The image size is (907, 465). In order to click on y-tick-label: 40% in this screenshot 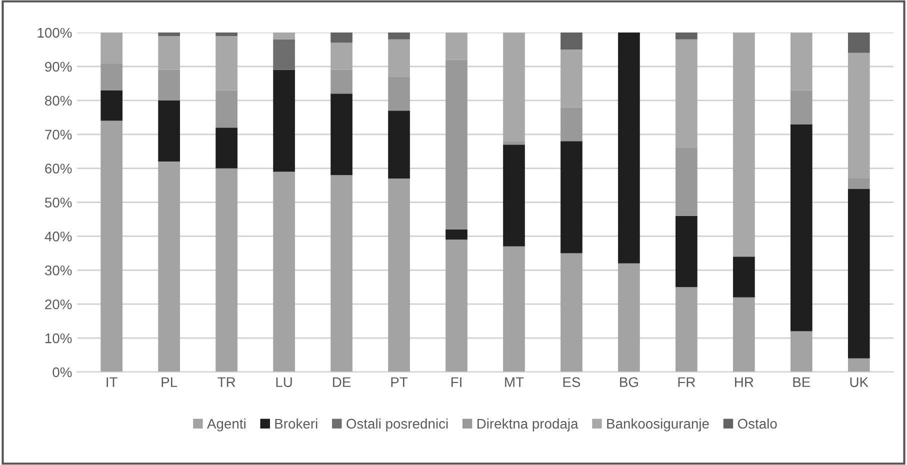, I will do `click(58, 237)`.